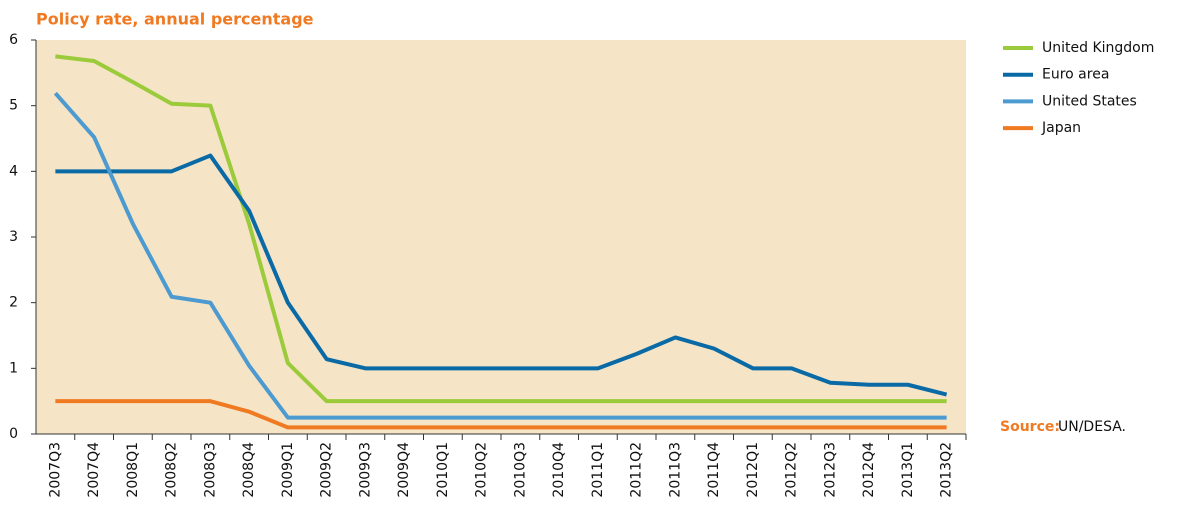 The height and width of the screenshot is (510, 1182). I want to click on x-tick-label: 2010Q2, so click(482, 470).